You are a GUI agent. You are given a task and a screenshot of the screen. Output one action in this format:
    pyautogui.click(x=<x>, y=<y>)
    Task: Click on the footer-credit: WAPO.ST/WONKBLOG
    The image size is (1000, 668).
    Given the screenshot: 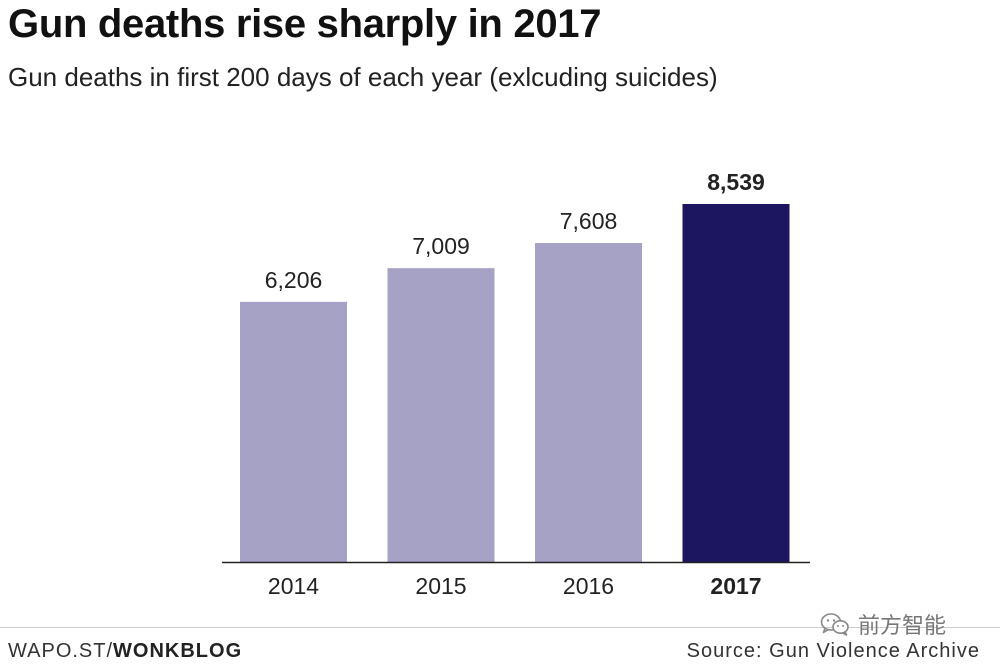 What is the action you would take?
    pyautogui.click(x=125, y=651)
    